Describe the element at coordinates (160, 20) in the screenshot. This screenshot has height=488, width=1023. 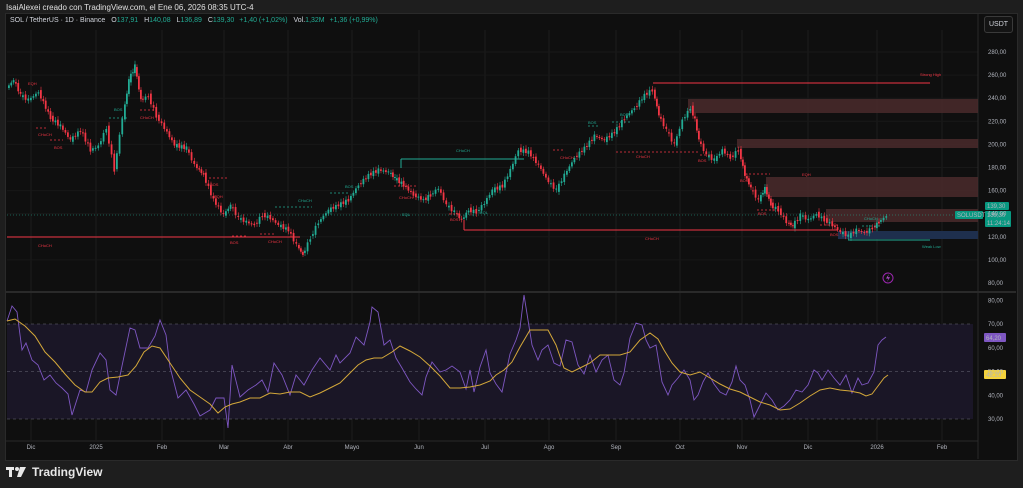
I see `high-value: 140,08` at that location.